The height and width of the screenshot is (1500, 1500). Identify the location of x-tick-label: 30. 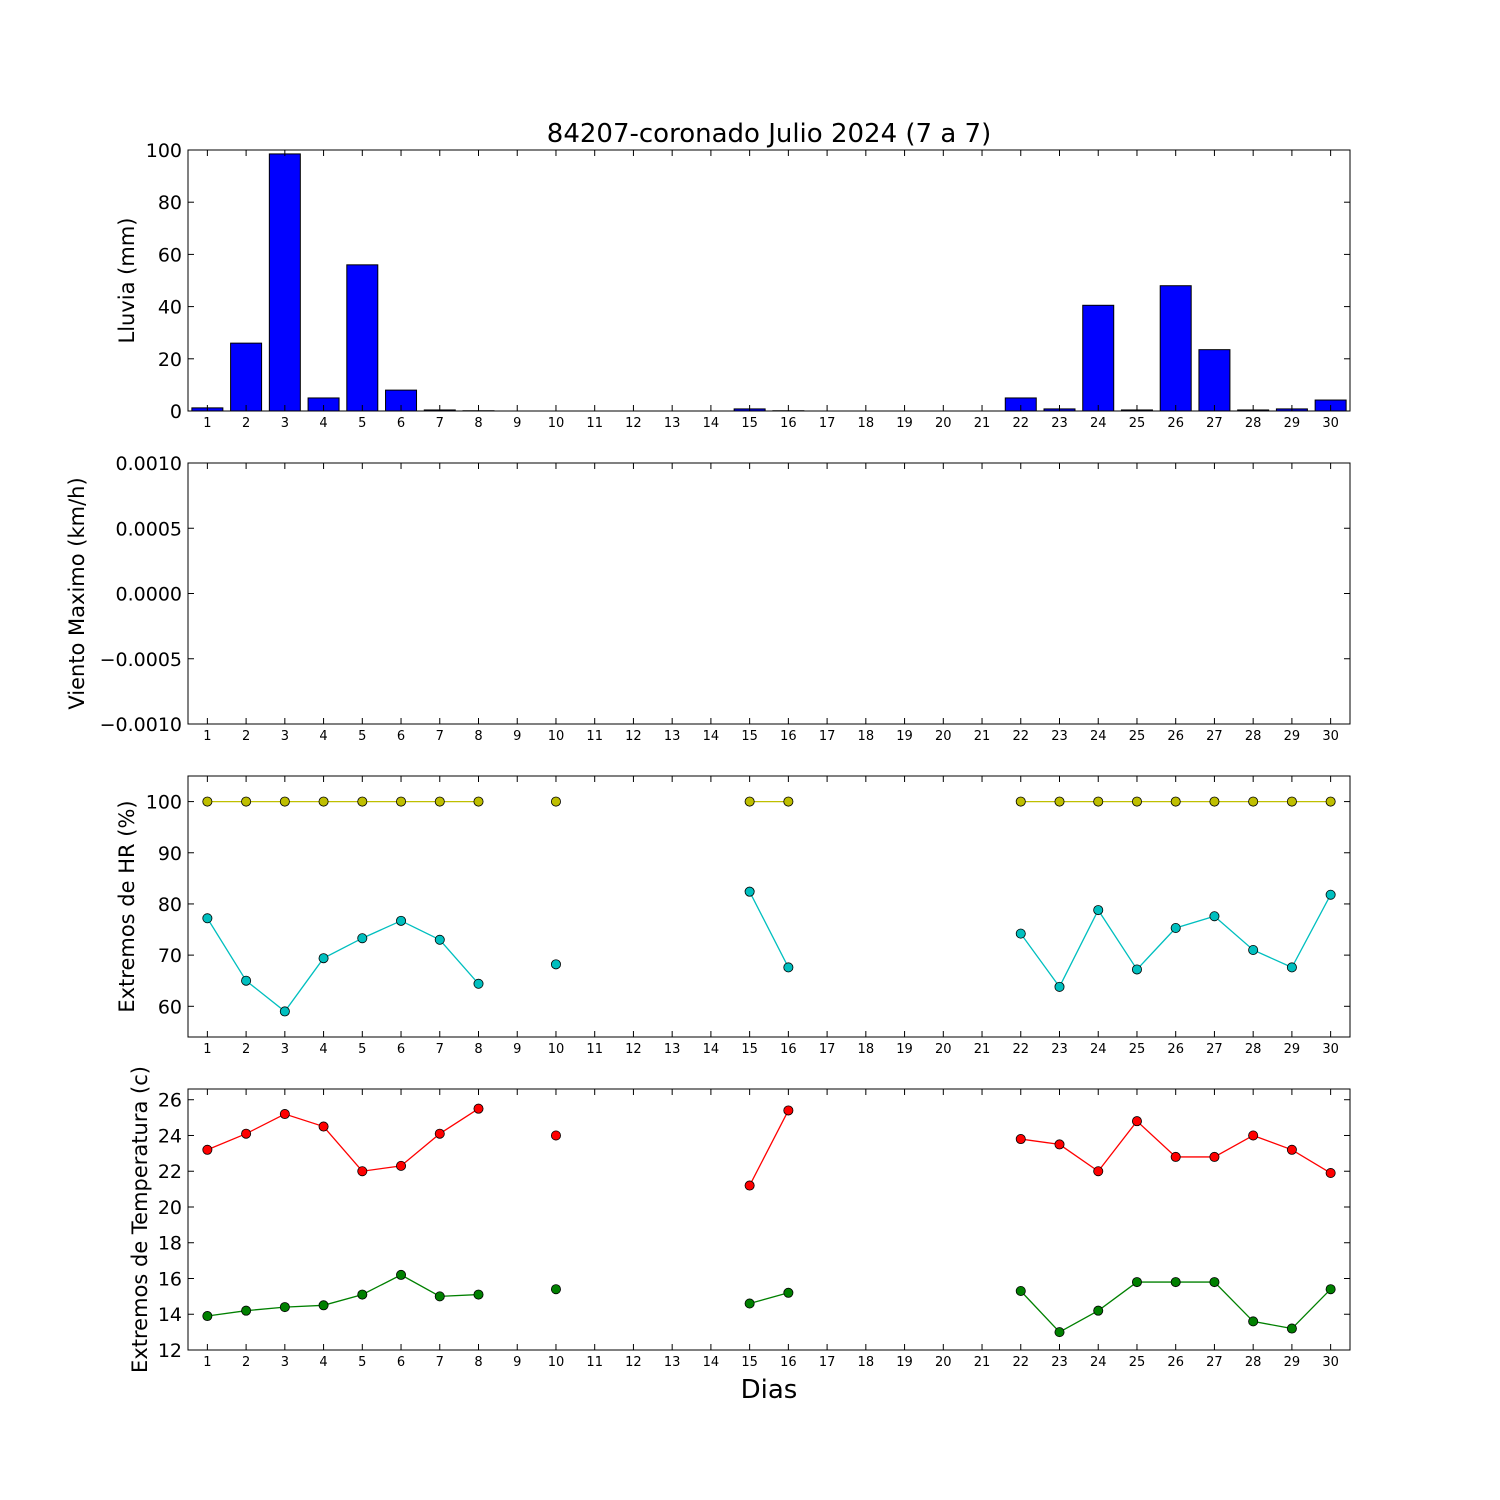
(1330, 1049).